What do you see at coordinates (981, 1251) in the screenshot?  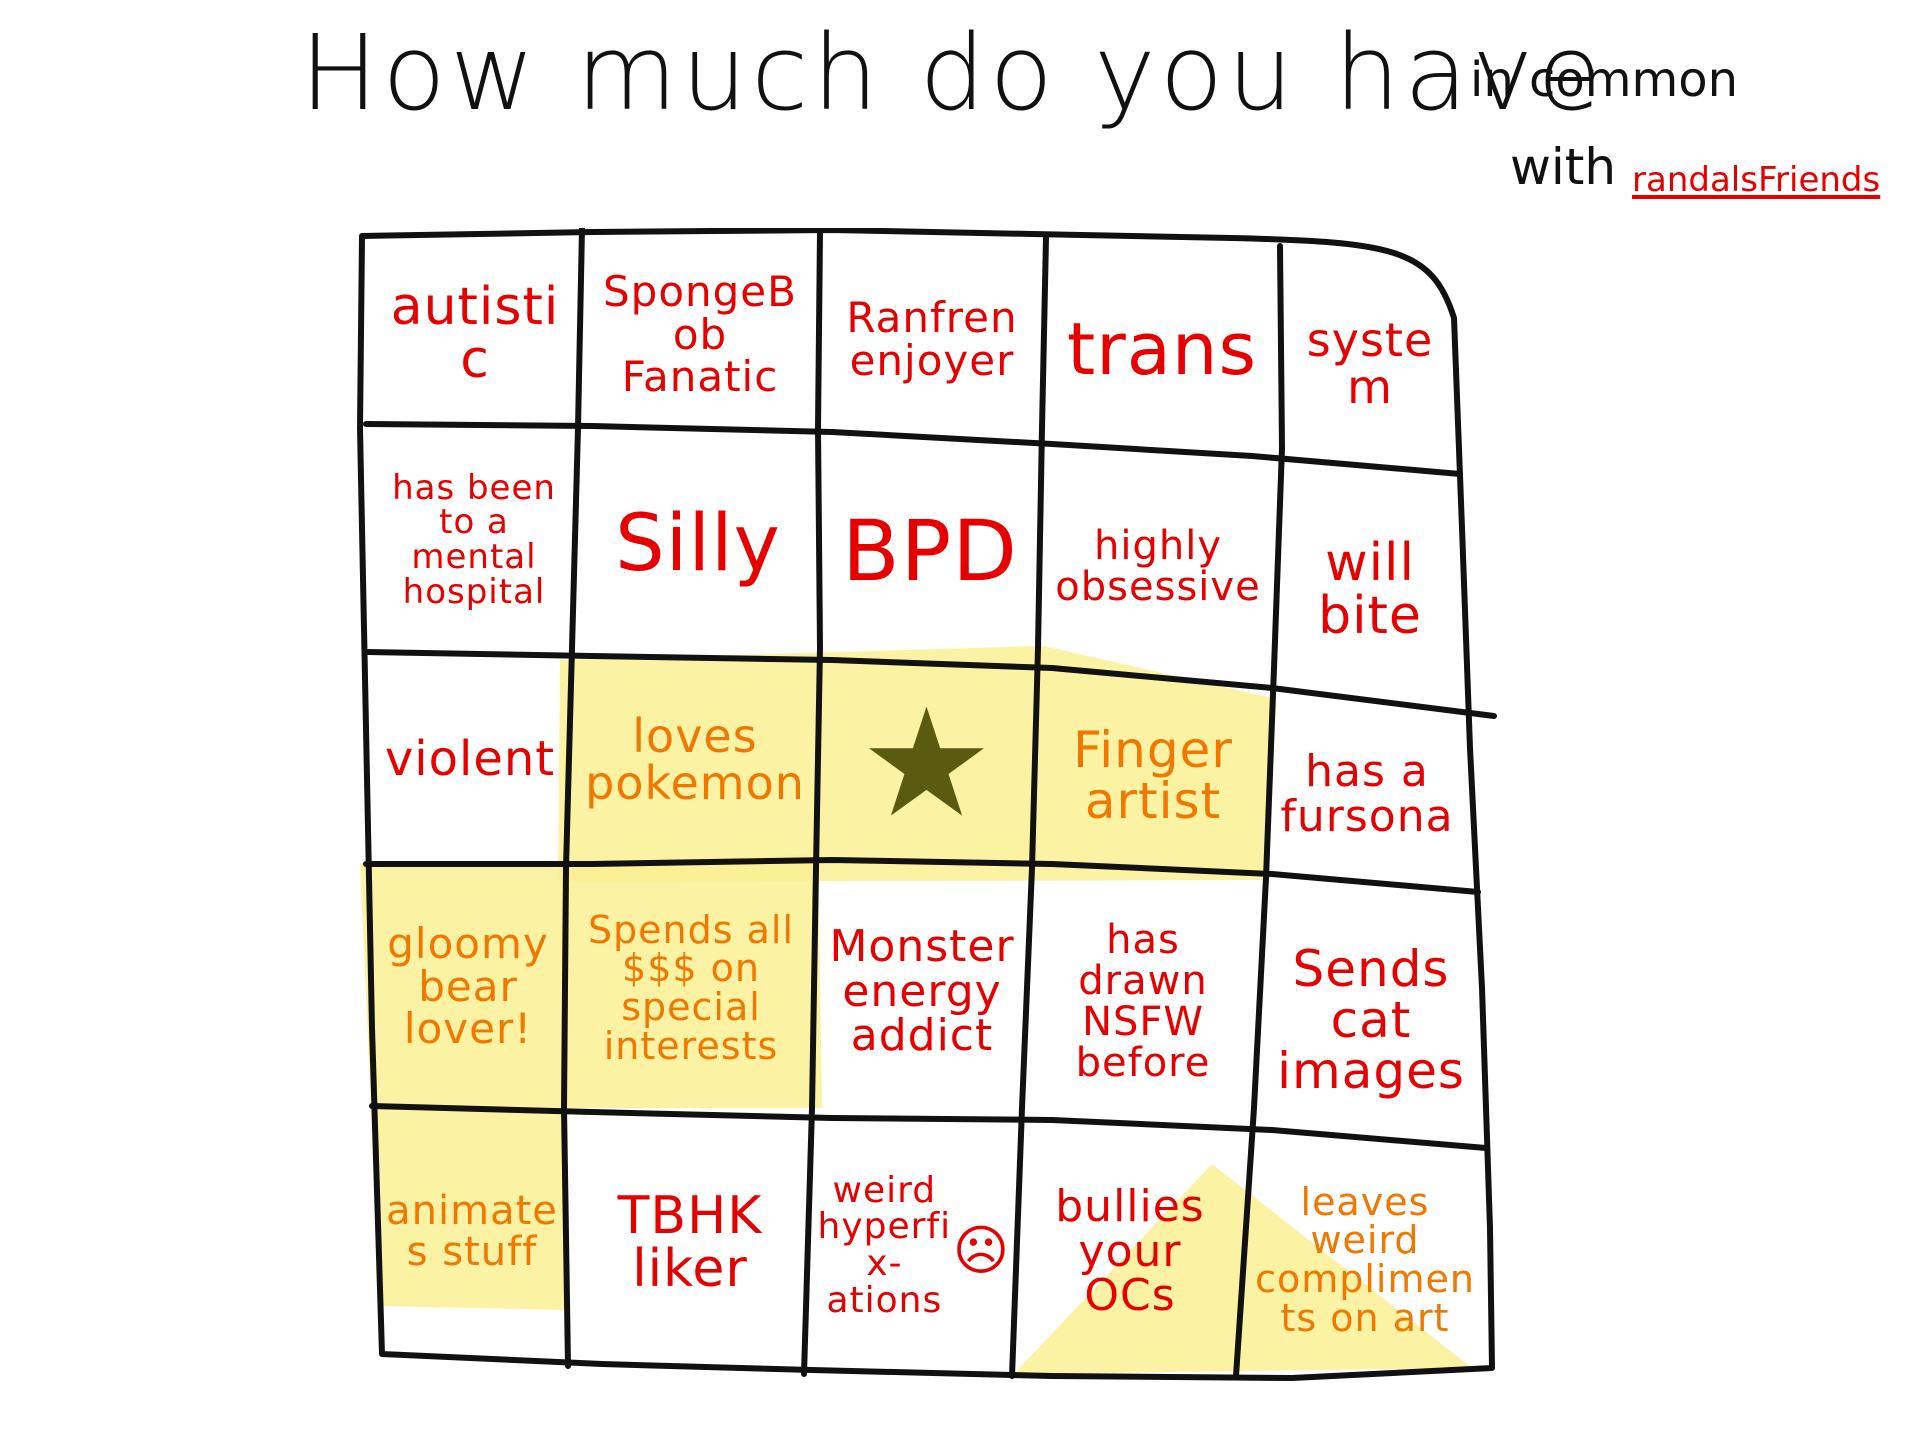 I see `sad-face-icon: ☹` at bounding box center [981, 1251].